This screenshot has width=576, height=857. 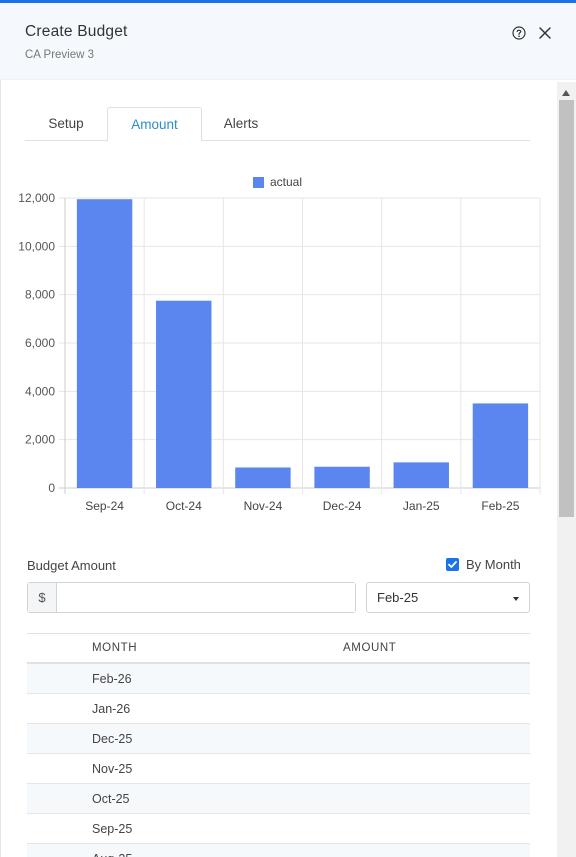 I want to click on currency-symbol: $, so click(x=42, y=597).